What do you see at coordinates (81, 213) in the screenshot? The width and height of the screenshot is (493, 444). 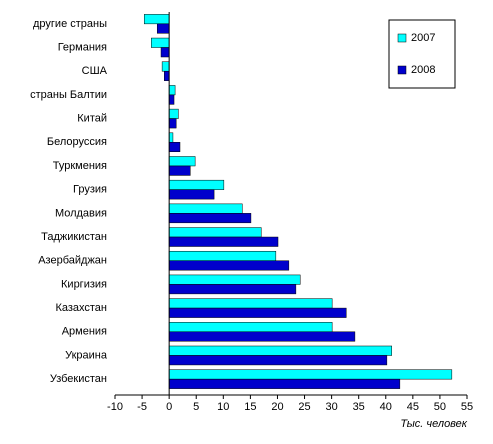 I see `y-tick-label: Молдавия` at bounding box center [81, 213].